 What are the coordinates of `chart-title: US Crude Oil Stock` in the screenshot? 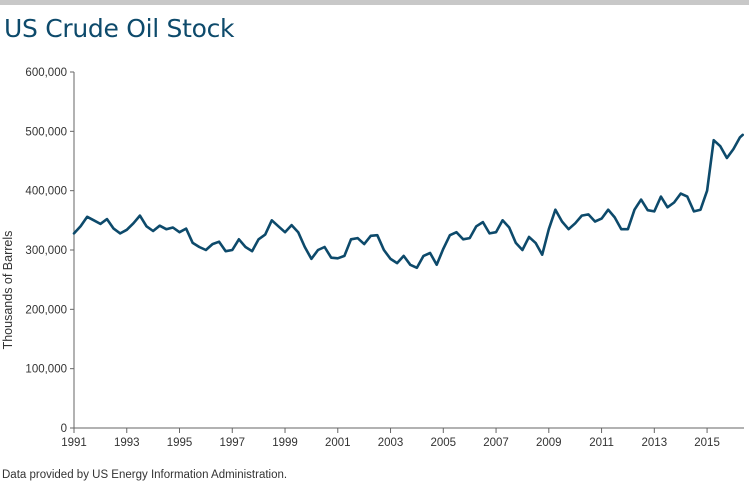 It's located at (119, 28).